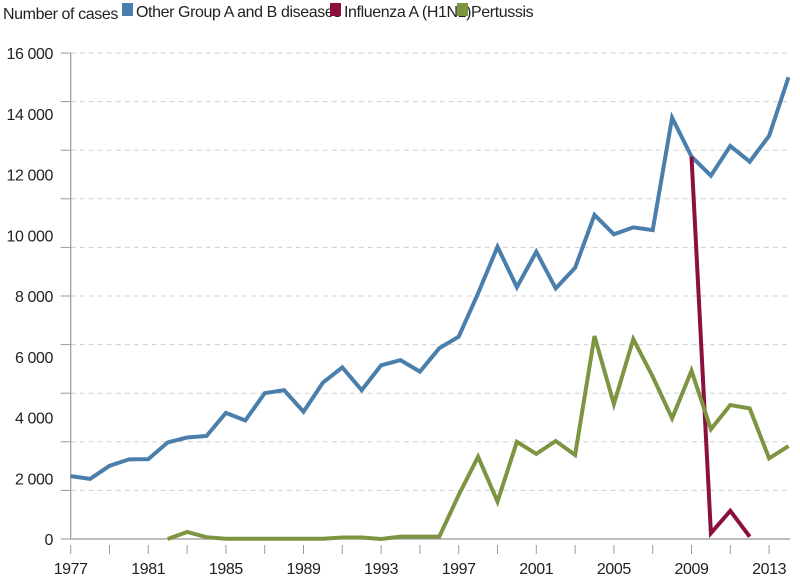 The image size is (800, 583). Describe the element at coordinates (536, 569) in the screenshot. I see `x-tick-label: 2001` at that location.